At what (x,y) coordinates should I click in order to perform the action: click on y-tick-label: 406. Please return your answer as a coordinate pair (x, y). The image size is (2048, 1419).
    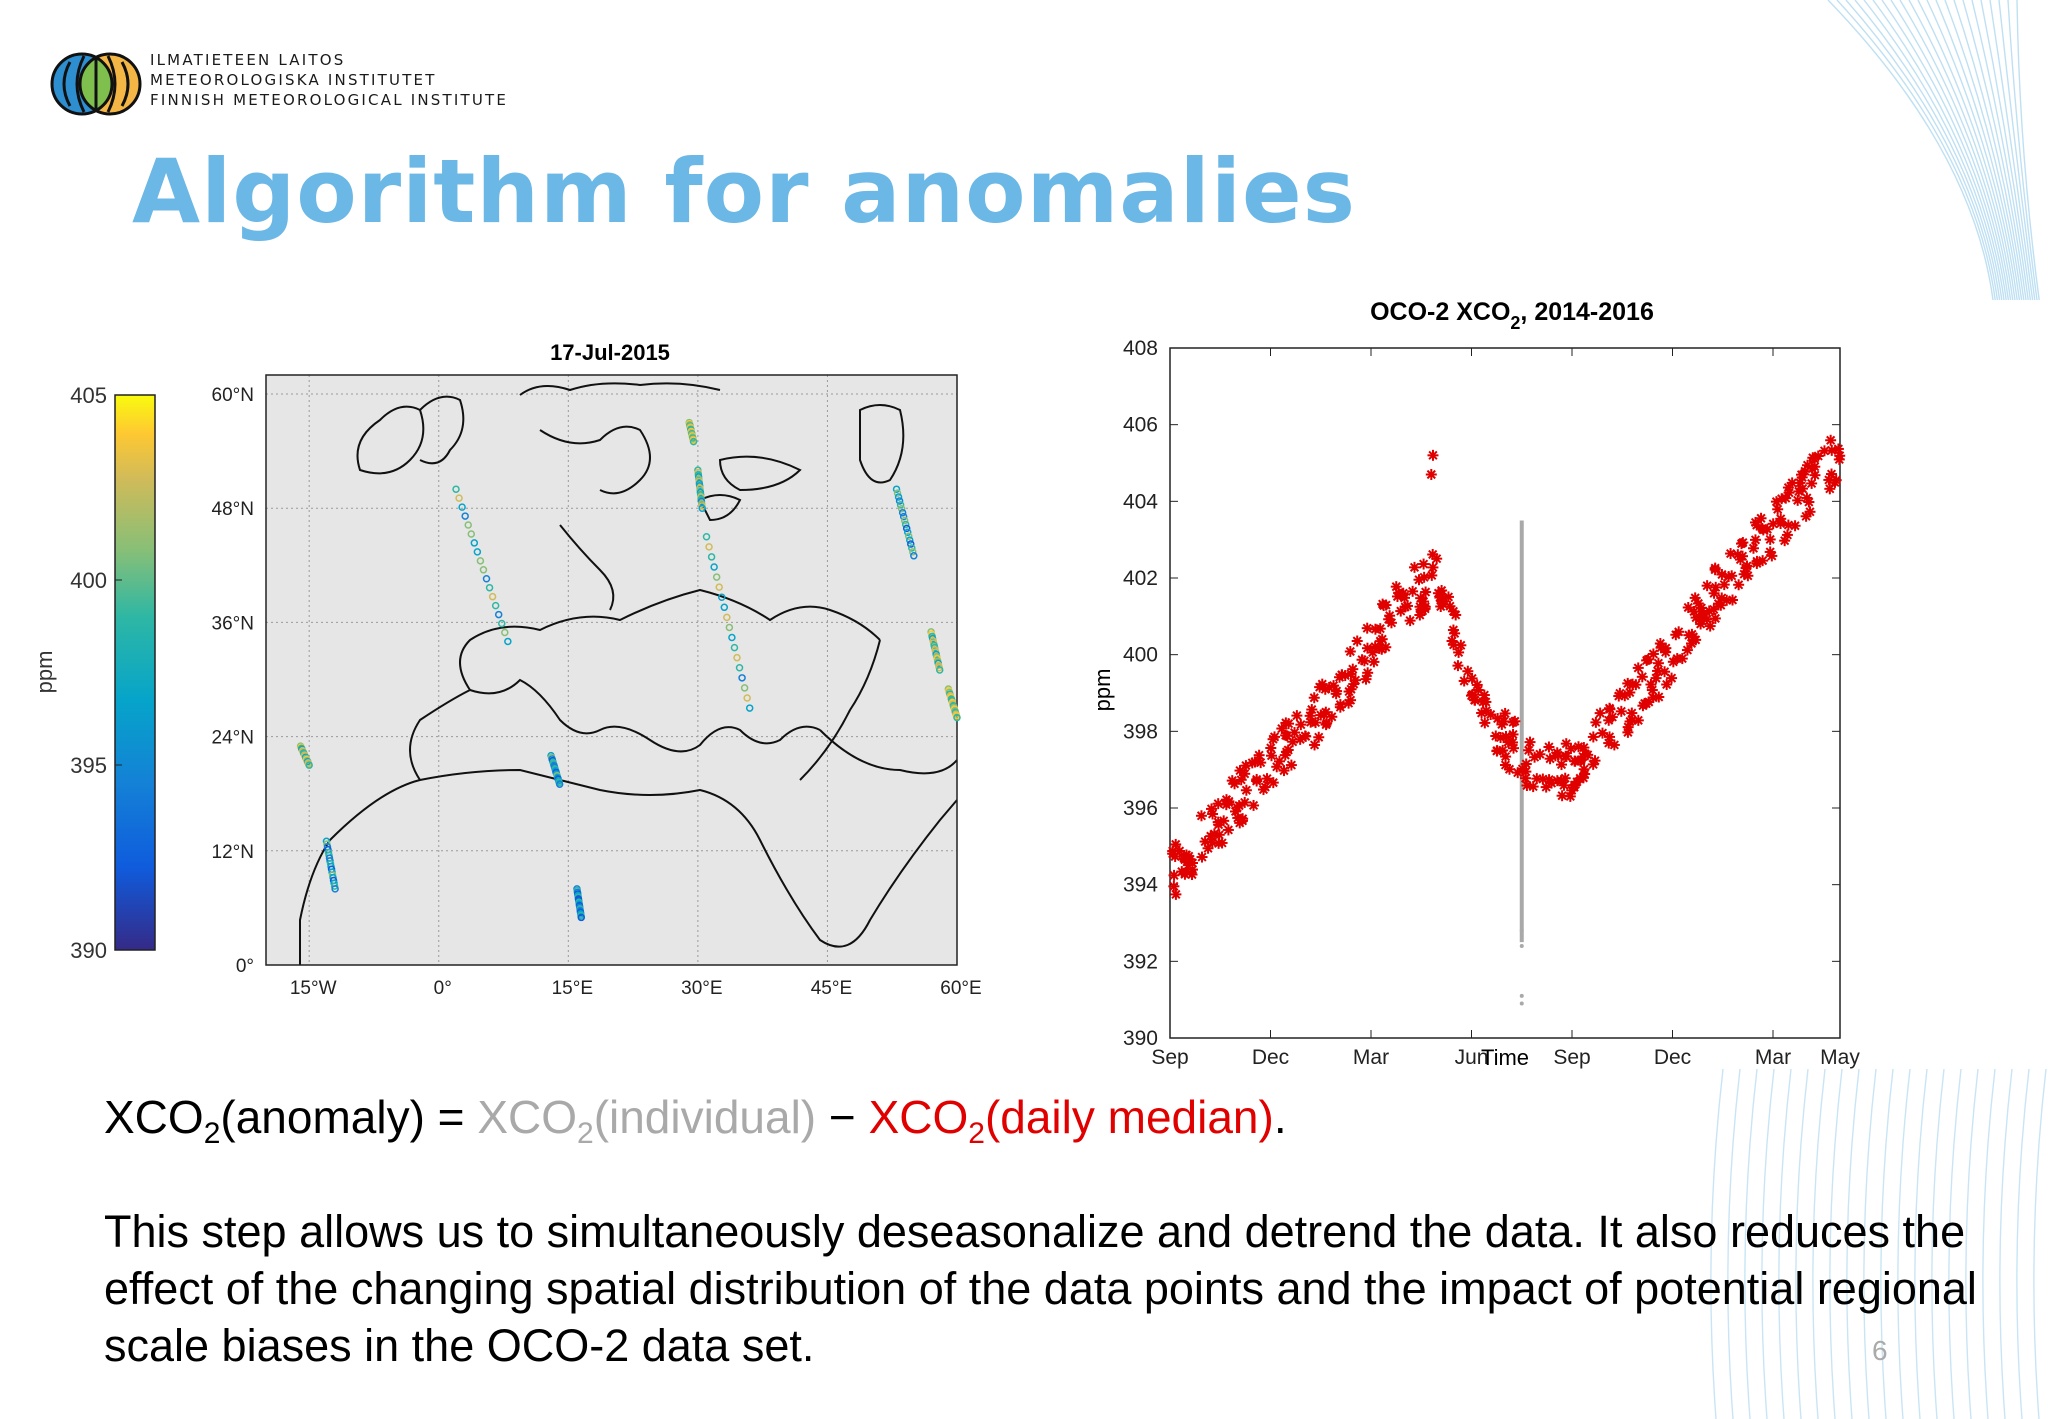
    Looking at the image, I should click on (1140, 425).